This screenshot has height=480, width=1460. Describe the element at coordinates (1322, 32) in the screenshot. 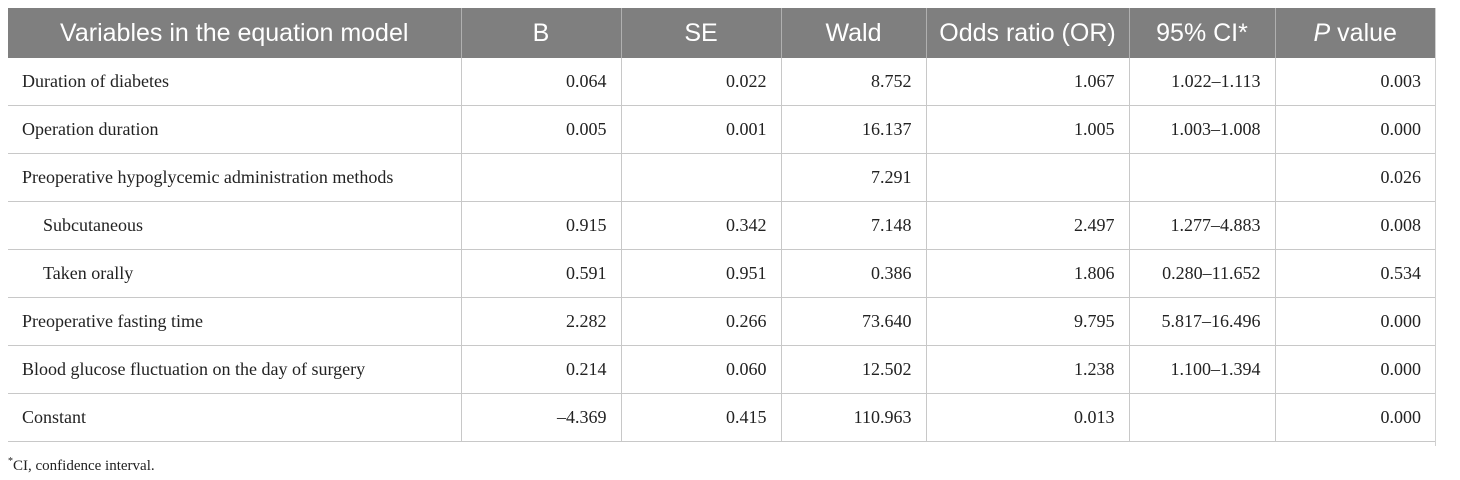

I see `header-p-italic: P` at that location.